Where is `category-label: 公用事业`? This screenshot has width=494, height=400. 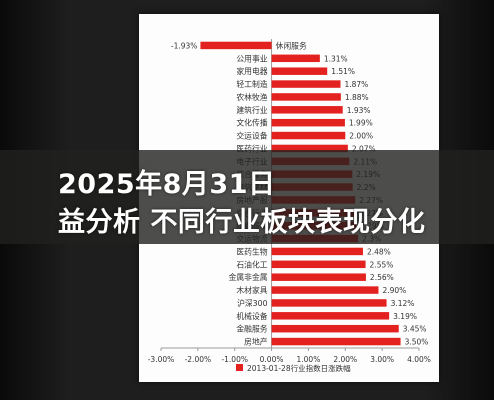 category-label: 公用事业 is located at coordinates (251, 58).